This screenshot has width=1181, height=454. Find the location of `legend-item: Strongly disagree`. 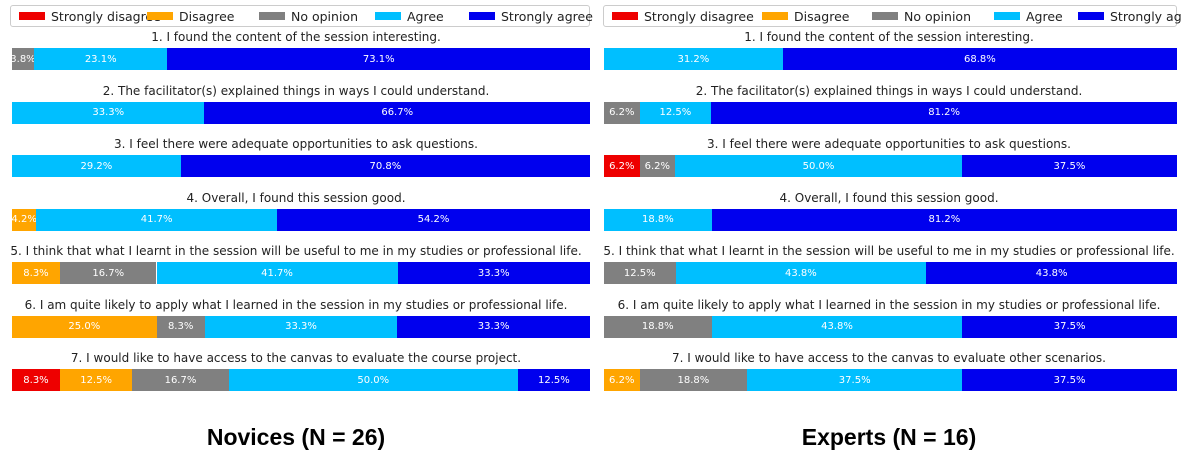

legend-item: Strongly disagree is located at coordinates (90, 16).